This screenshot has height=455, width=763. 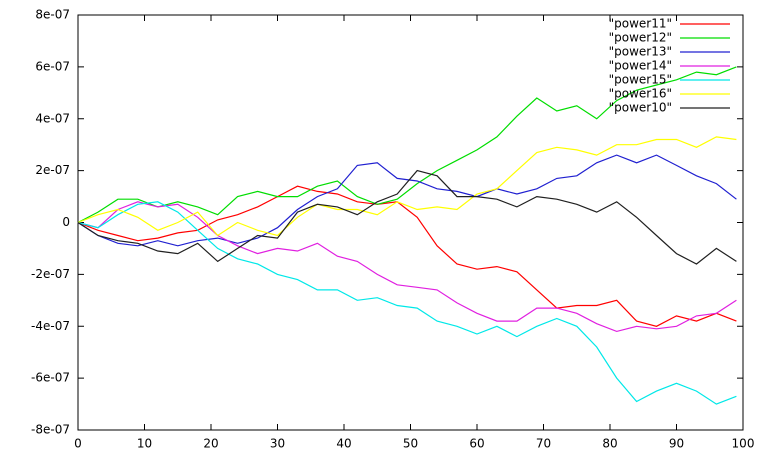 What do you see at coordinates (343, 444) in the screenshot?
I see `x-tick-label: 40` at bounding box center [343, 444].